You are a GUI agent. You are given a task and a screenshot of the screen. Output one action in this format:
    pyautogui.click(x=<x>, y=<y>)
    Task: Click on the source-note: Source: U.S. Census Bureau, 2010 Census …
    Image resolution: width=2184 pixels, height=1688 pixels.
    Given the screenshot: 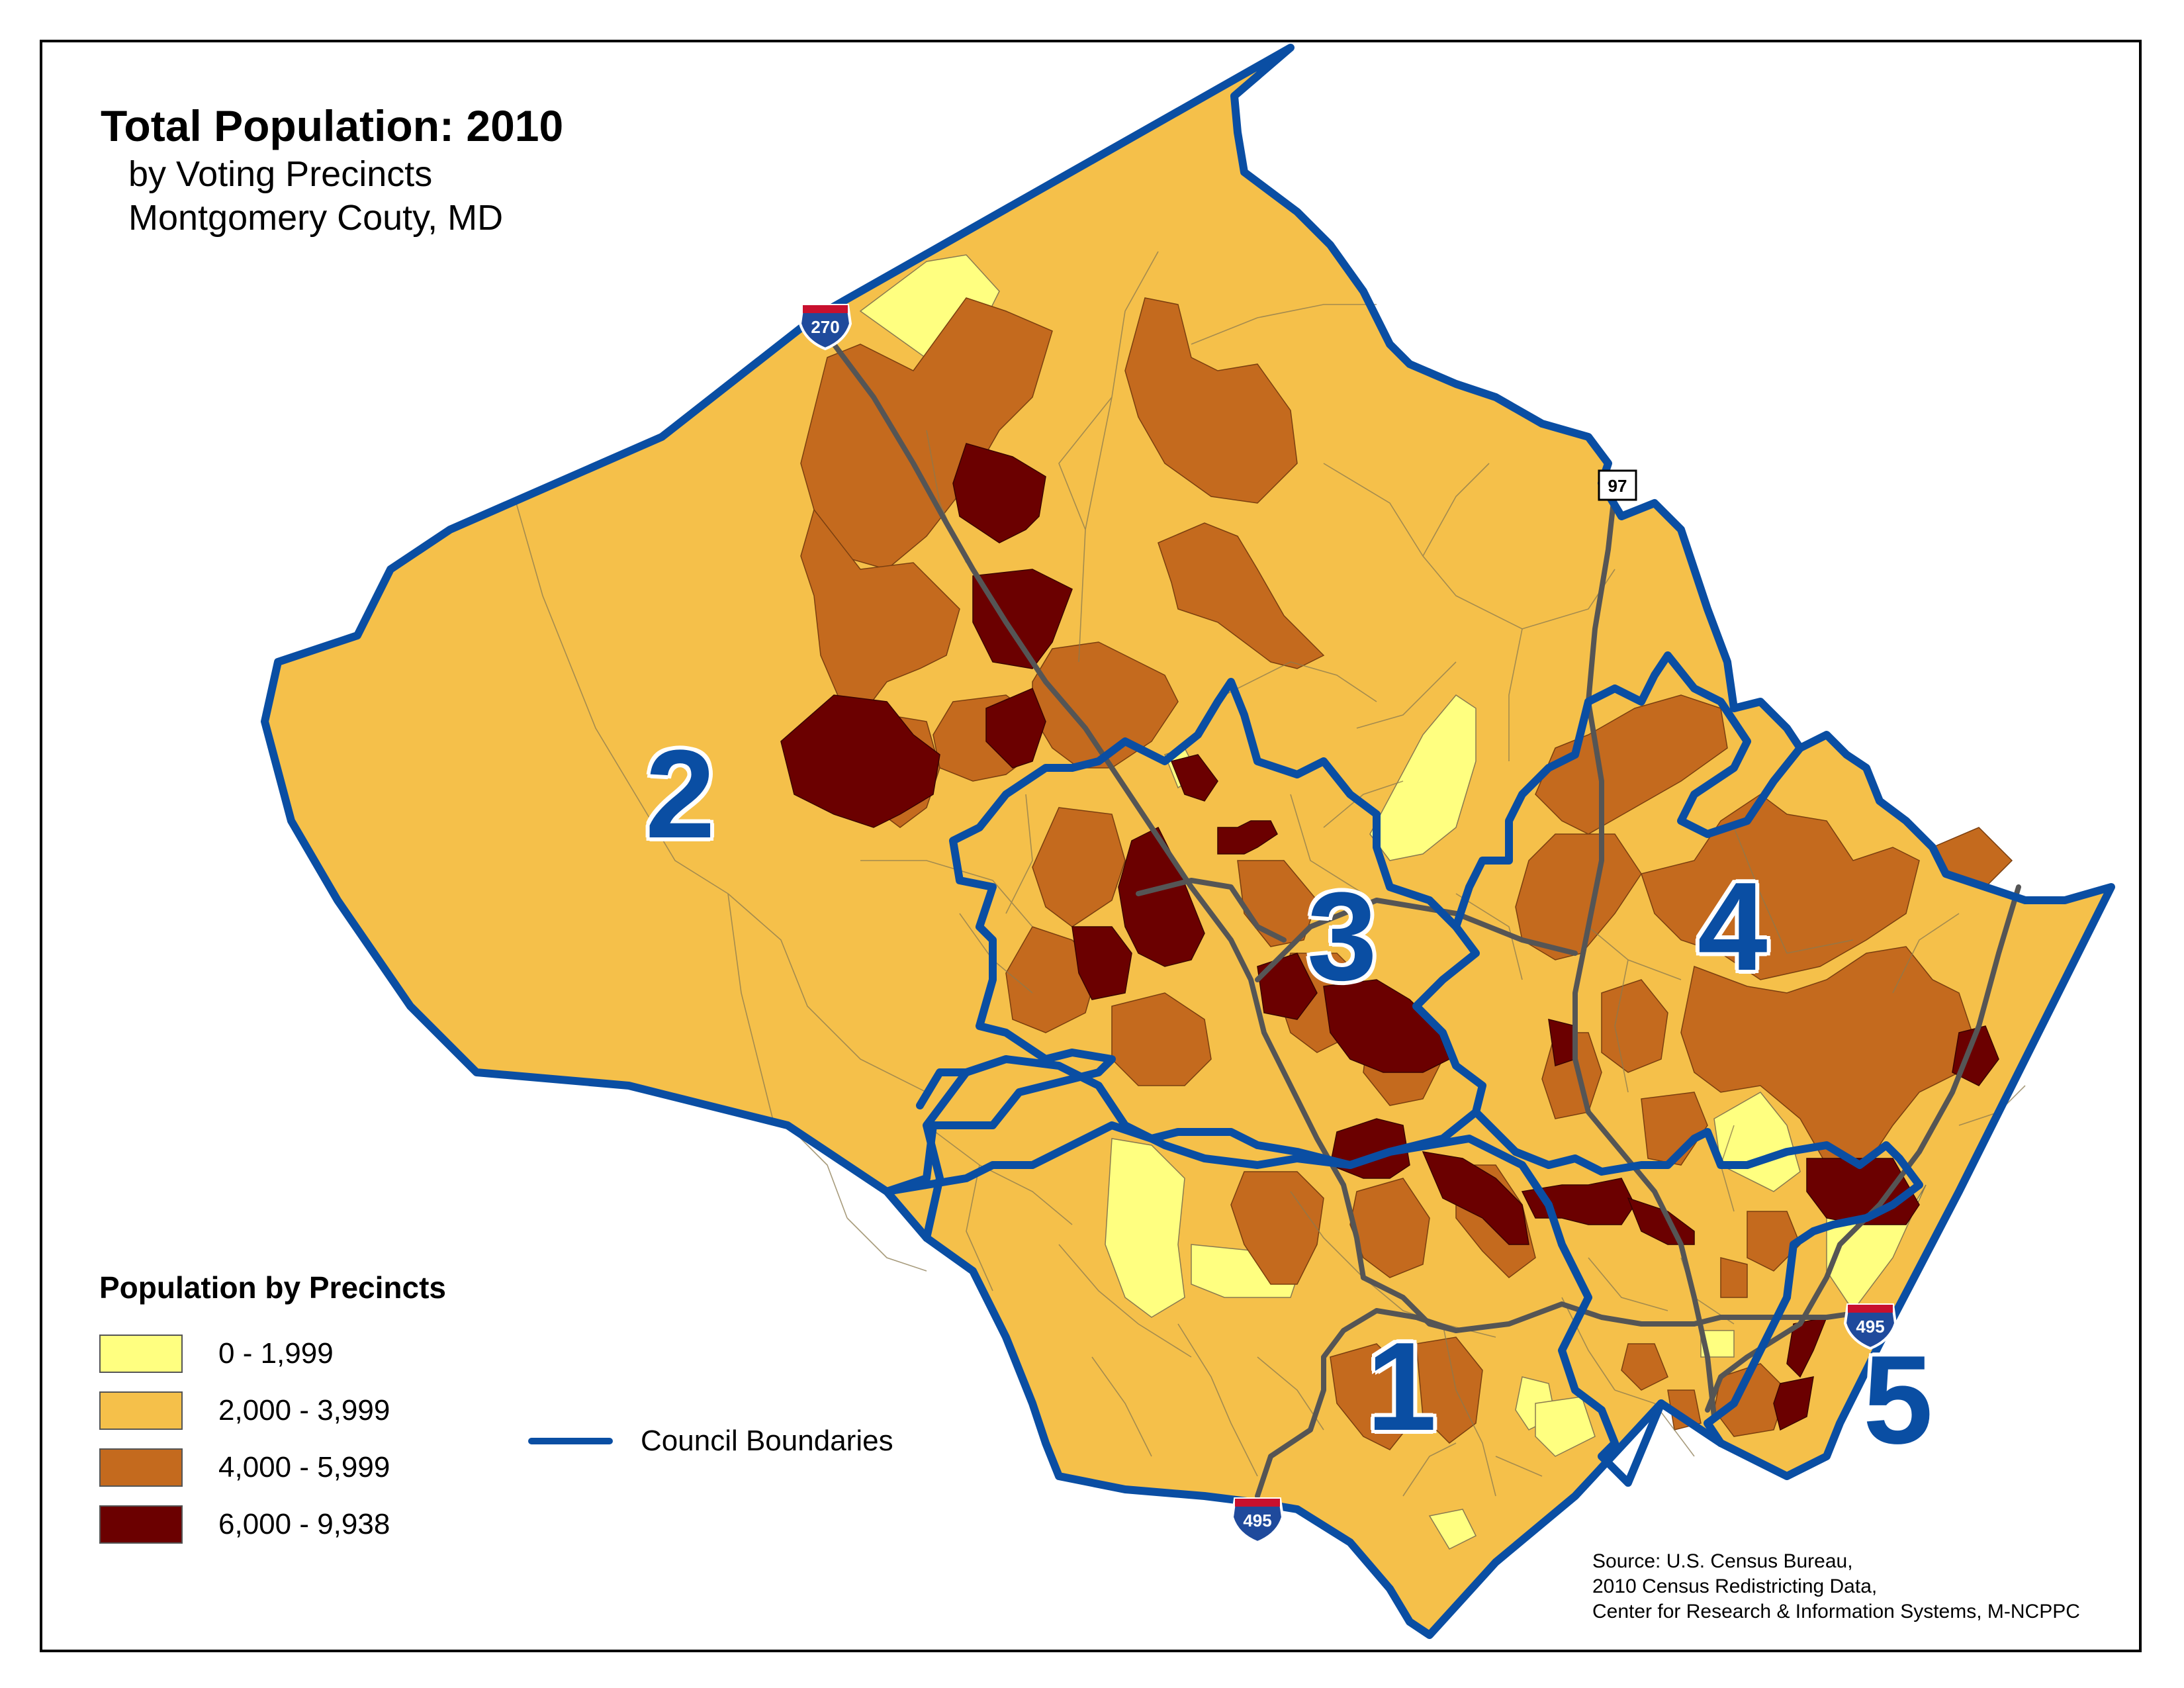 What is the action you would take?
    pyautogui.click(x=1836, y=1586)
    